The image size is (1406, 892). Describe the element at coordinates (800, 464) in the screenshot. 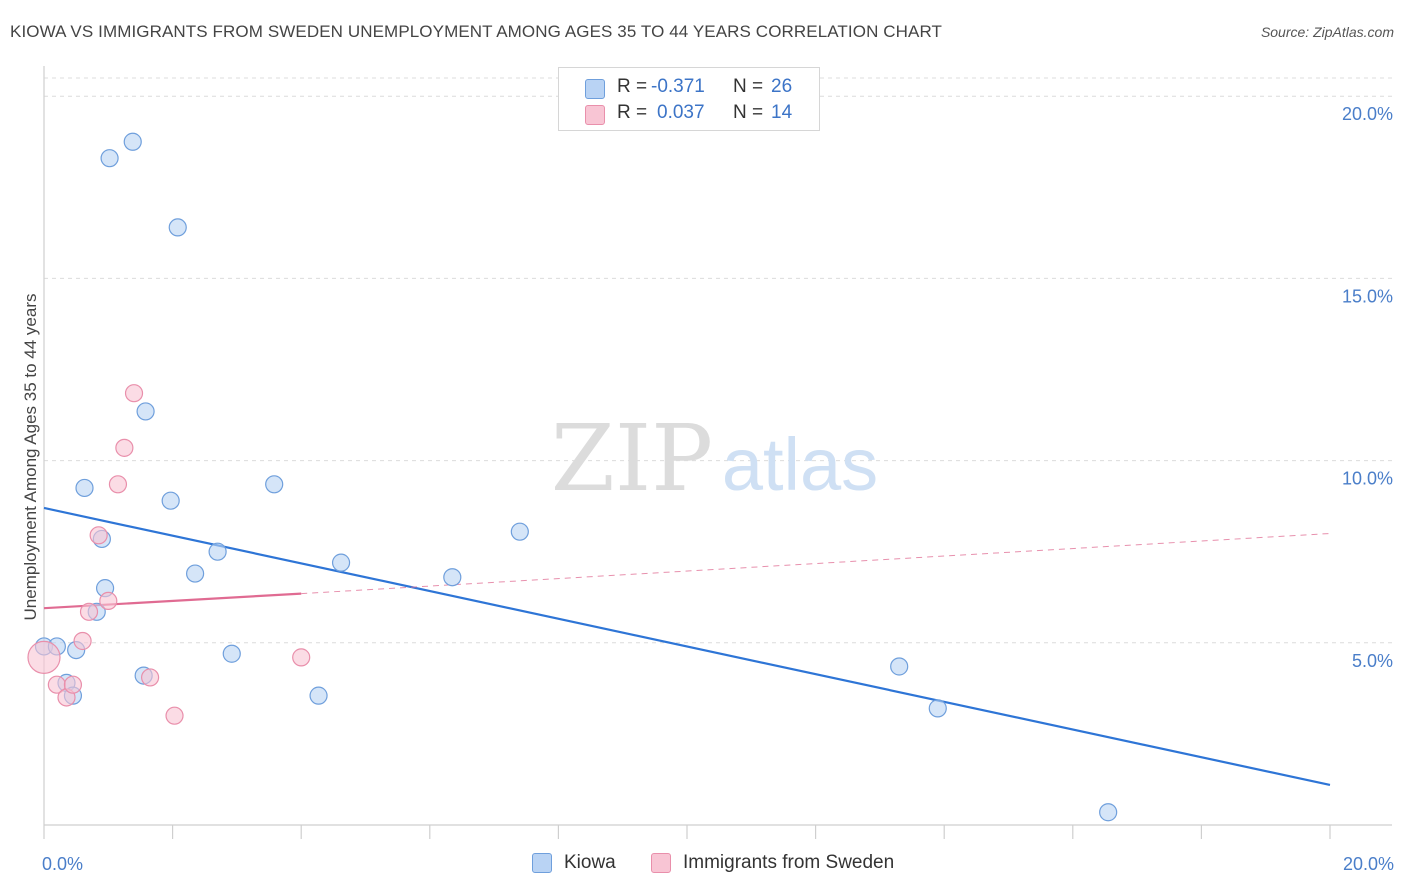

I see `watermark-atlas: atlas` at that location.